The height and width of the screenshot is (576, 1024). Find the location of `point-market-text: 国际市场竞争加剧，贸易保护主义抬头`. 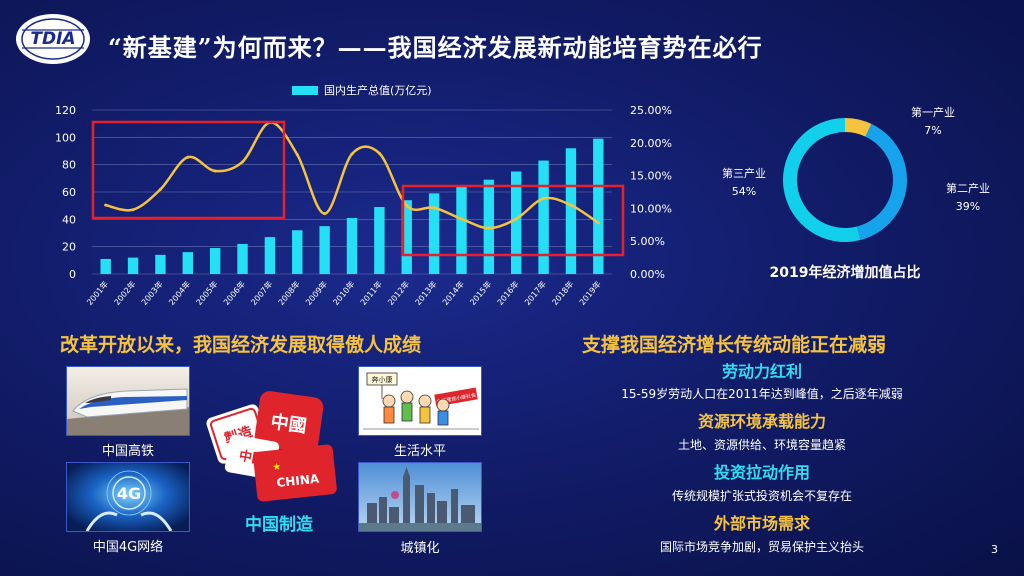

point-market-text: 国际市场竞争加剧，贸易保护主义抬头 is located at coordinates (761, 547).